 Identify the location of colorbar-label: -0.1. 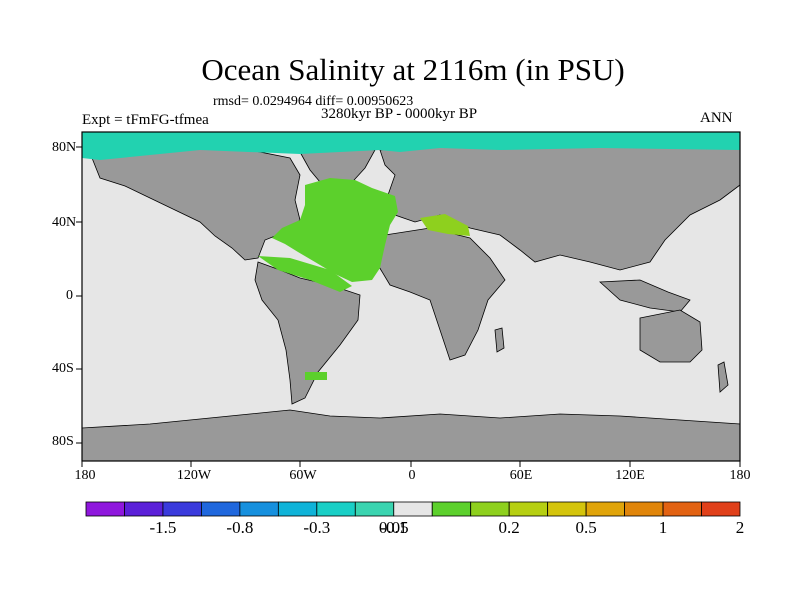
(394, 527).